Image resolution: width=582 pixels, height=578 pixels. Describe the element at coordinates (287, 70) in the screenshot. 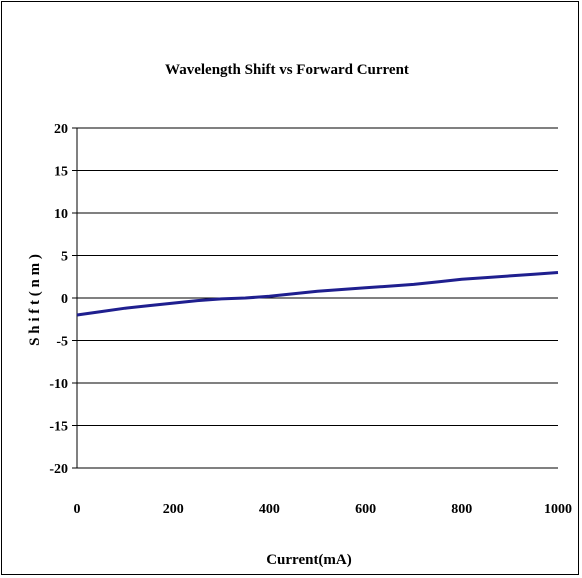

I see `chart-title: Wavelength Shift vs Forward Current` at that location.